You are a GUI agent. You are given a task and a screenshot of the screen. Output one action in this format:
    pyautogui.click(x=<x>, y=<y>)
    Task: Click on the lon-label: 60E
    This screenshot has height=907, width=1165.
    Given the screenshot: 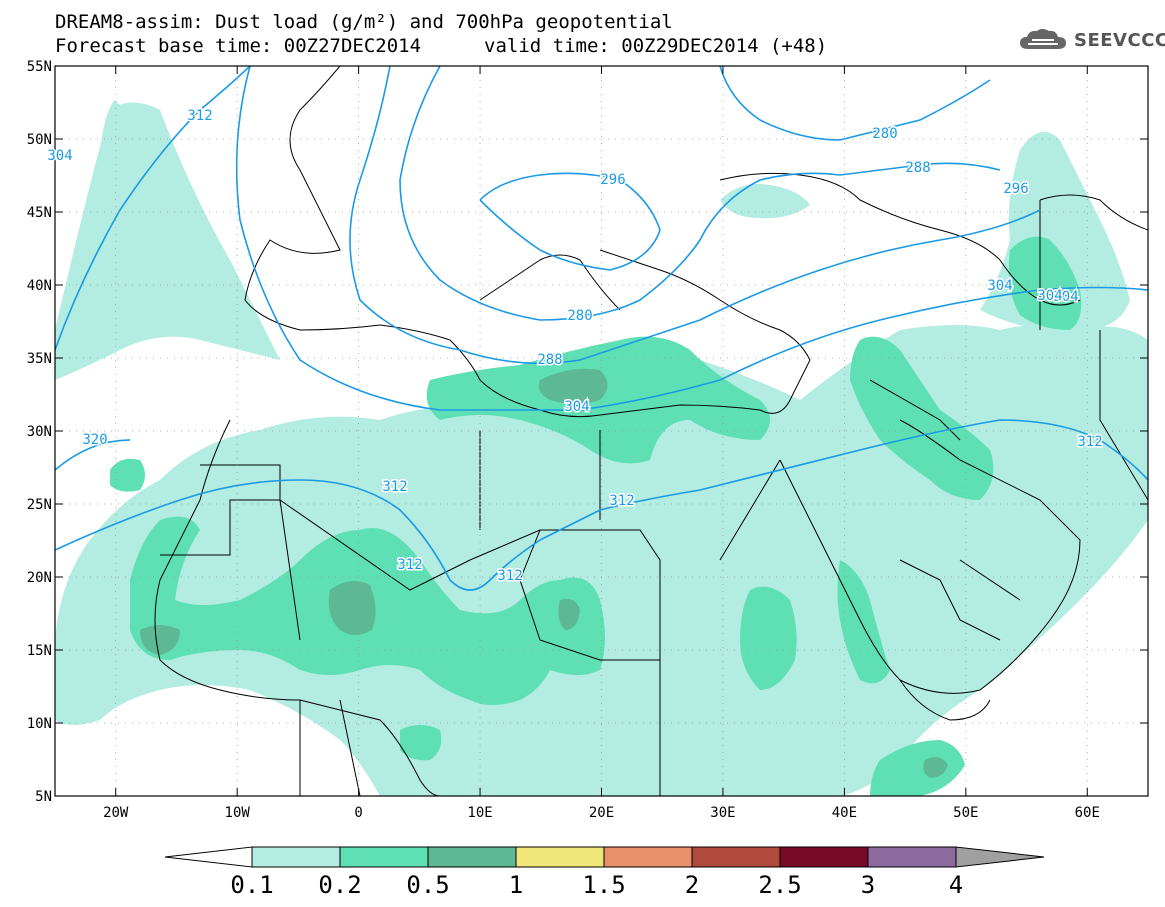 What is the action you would take?
    pyautogui.click(x=1087, y=813)
    